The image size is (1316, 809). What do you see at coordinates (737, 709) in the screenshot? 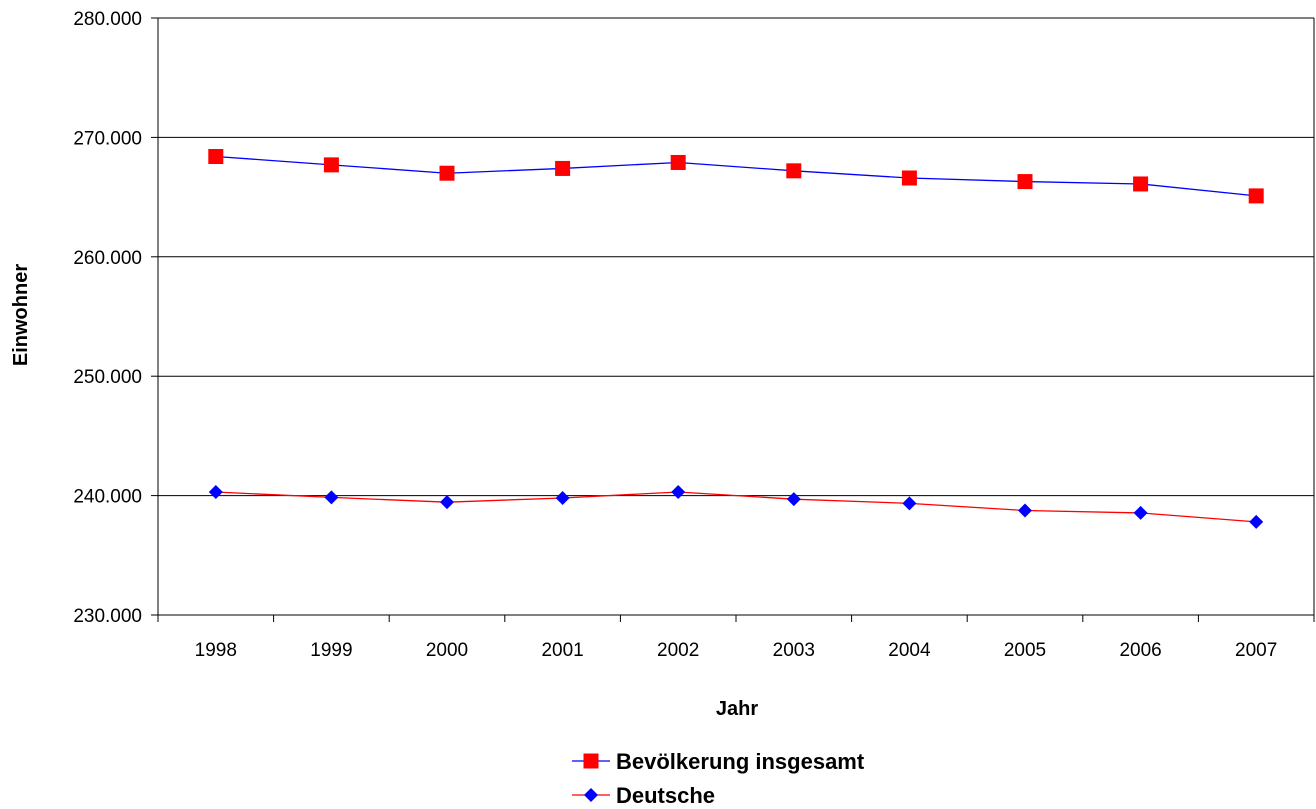
I see `x-axis-title: Jahr` at bounding box center [737, 709].